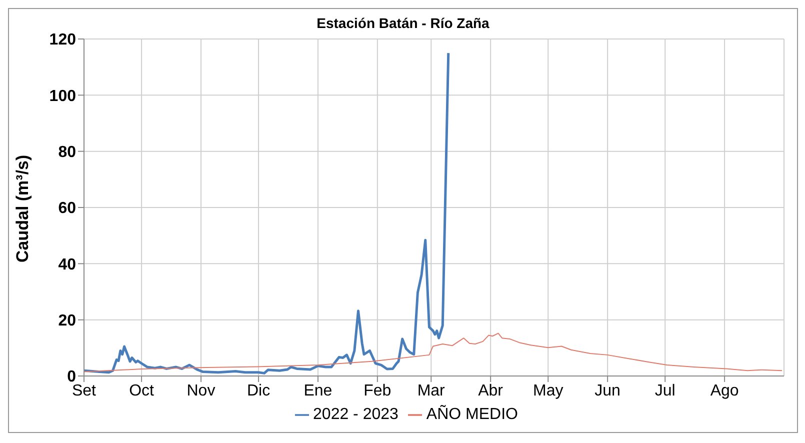 This screenshot has width=805, height=443. Describe the element at coordinates (607, 391) in the screenshot. I see `x-tick-label: Jun` at that location.